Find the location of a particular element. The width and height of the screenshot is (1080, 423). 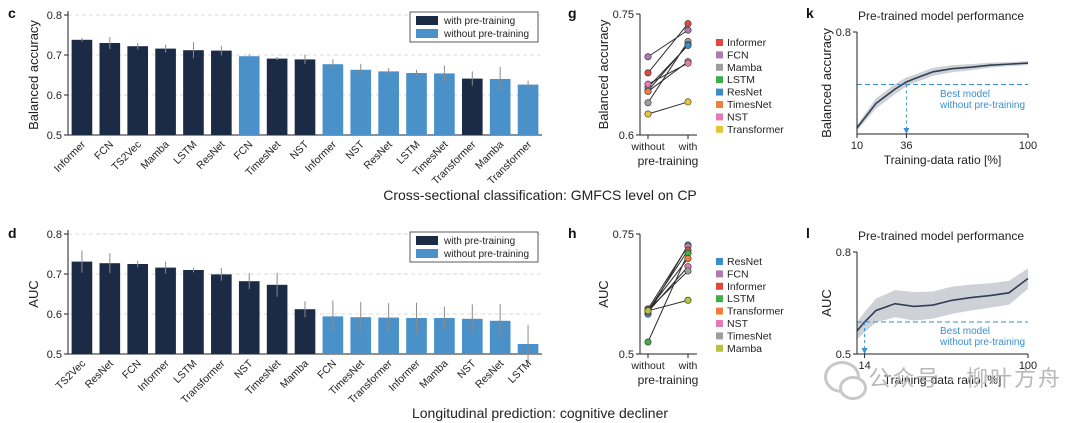

legend-swatch-fcn is located at coordinates (719, 274).